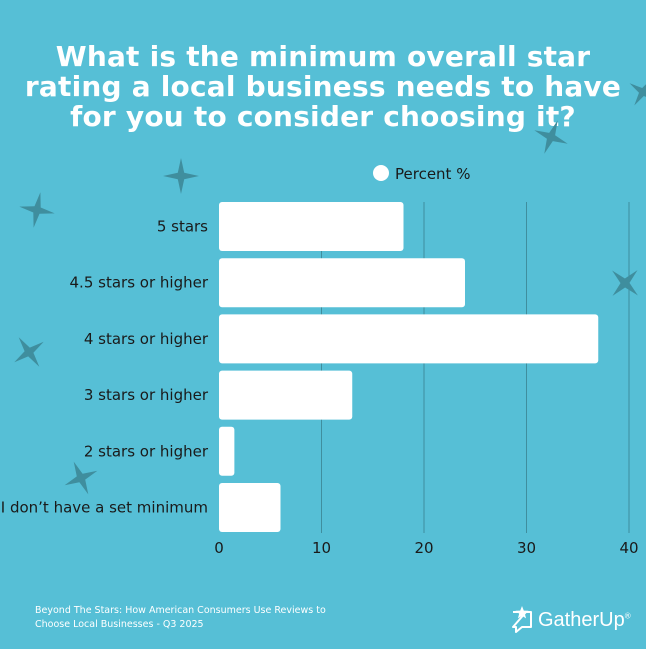  What do you see at coordinates (584, 619) in the screenshot?
I see `brand-name: GatherUp®` at bounding box center [584, 619].